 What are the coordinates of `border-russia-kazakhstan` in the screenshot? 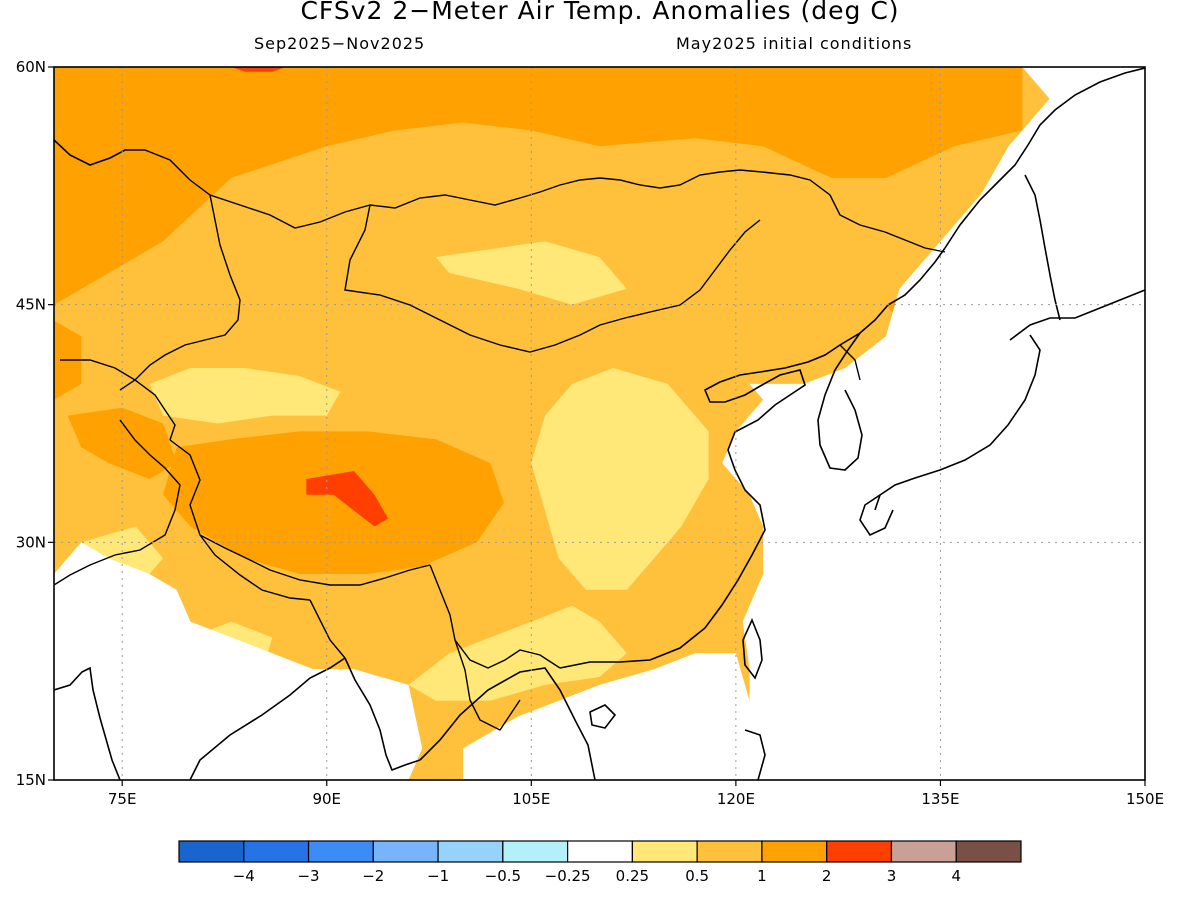 It's located at (257, 189).